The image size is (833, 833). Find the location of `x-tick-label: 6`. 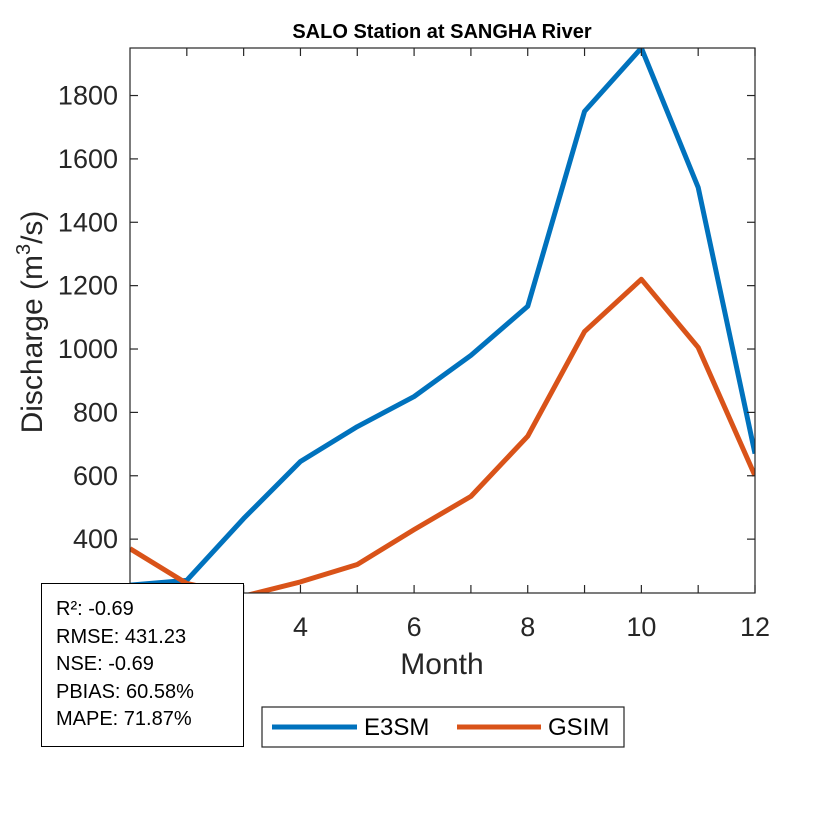

x-tick-label: 6 is located at coordinates (414, 627).